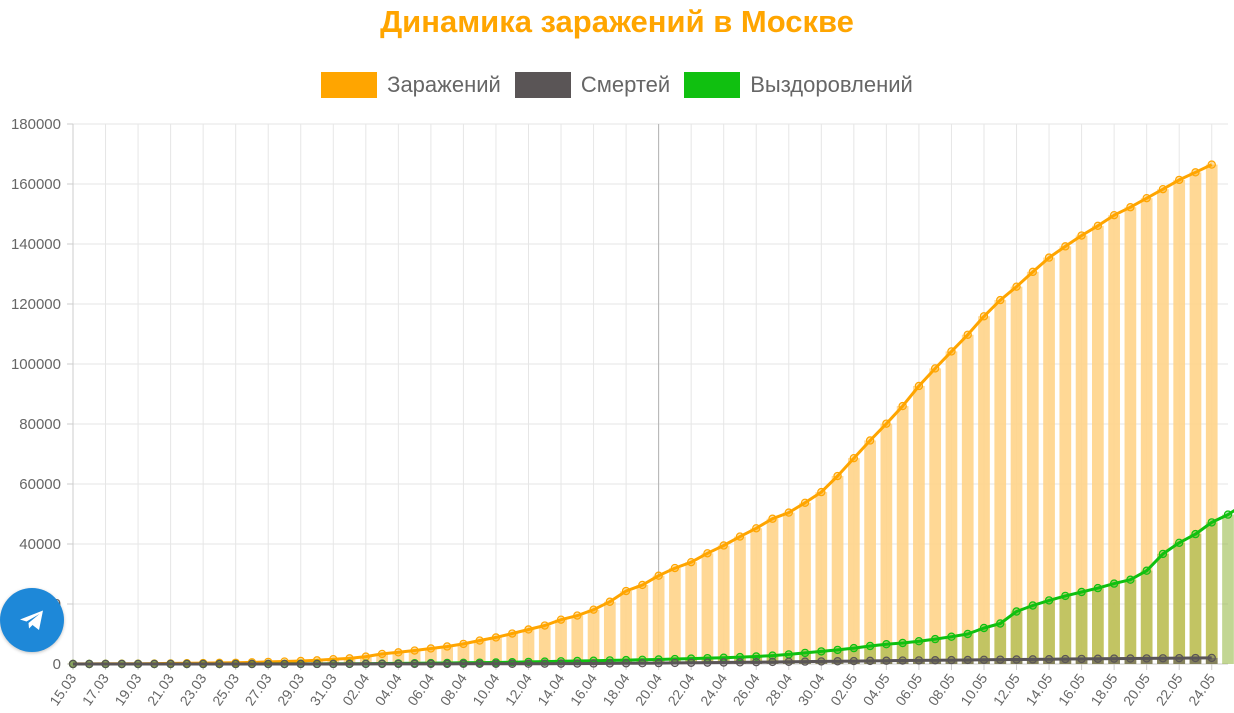 This screenshot has width=1234, height=713. Describe the element at coordinates (712, 85) in the screenshot. I see `legend-swatch` at that location.